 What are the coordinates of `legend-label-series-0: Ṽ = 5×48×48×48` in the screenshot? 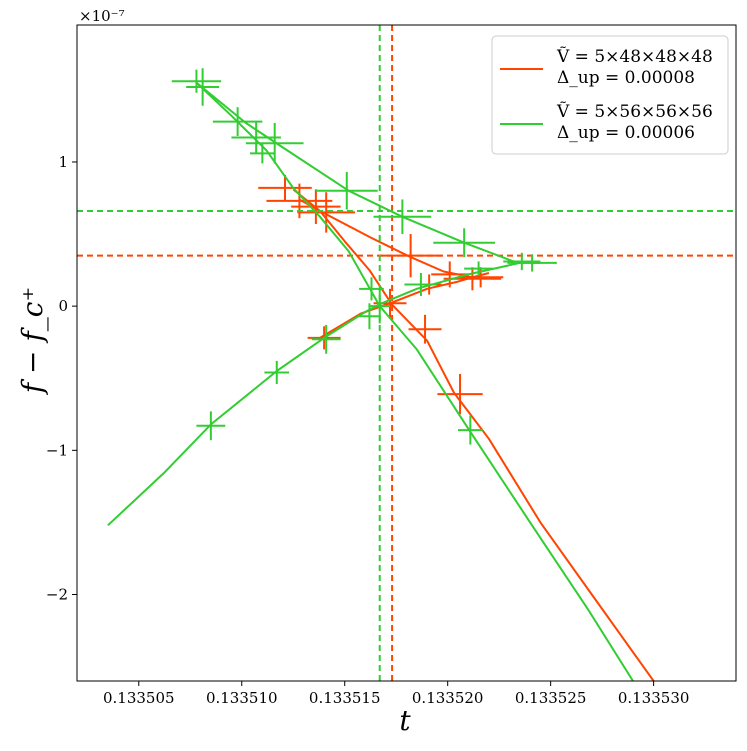 It's located at (634, 56).